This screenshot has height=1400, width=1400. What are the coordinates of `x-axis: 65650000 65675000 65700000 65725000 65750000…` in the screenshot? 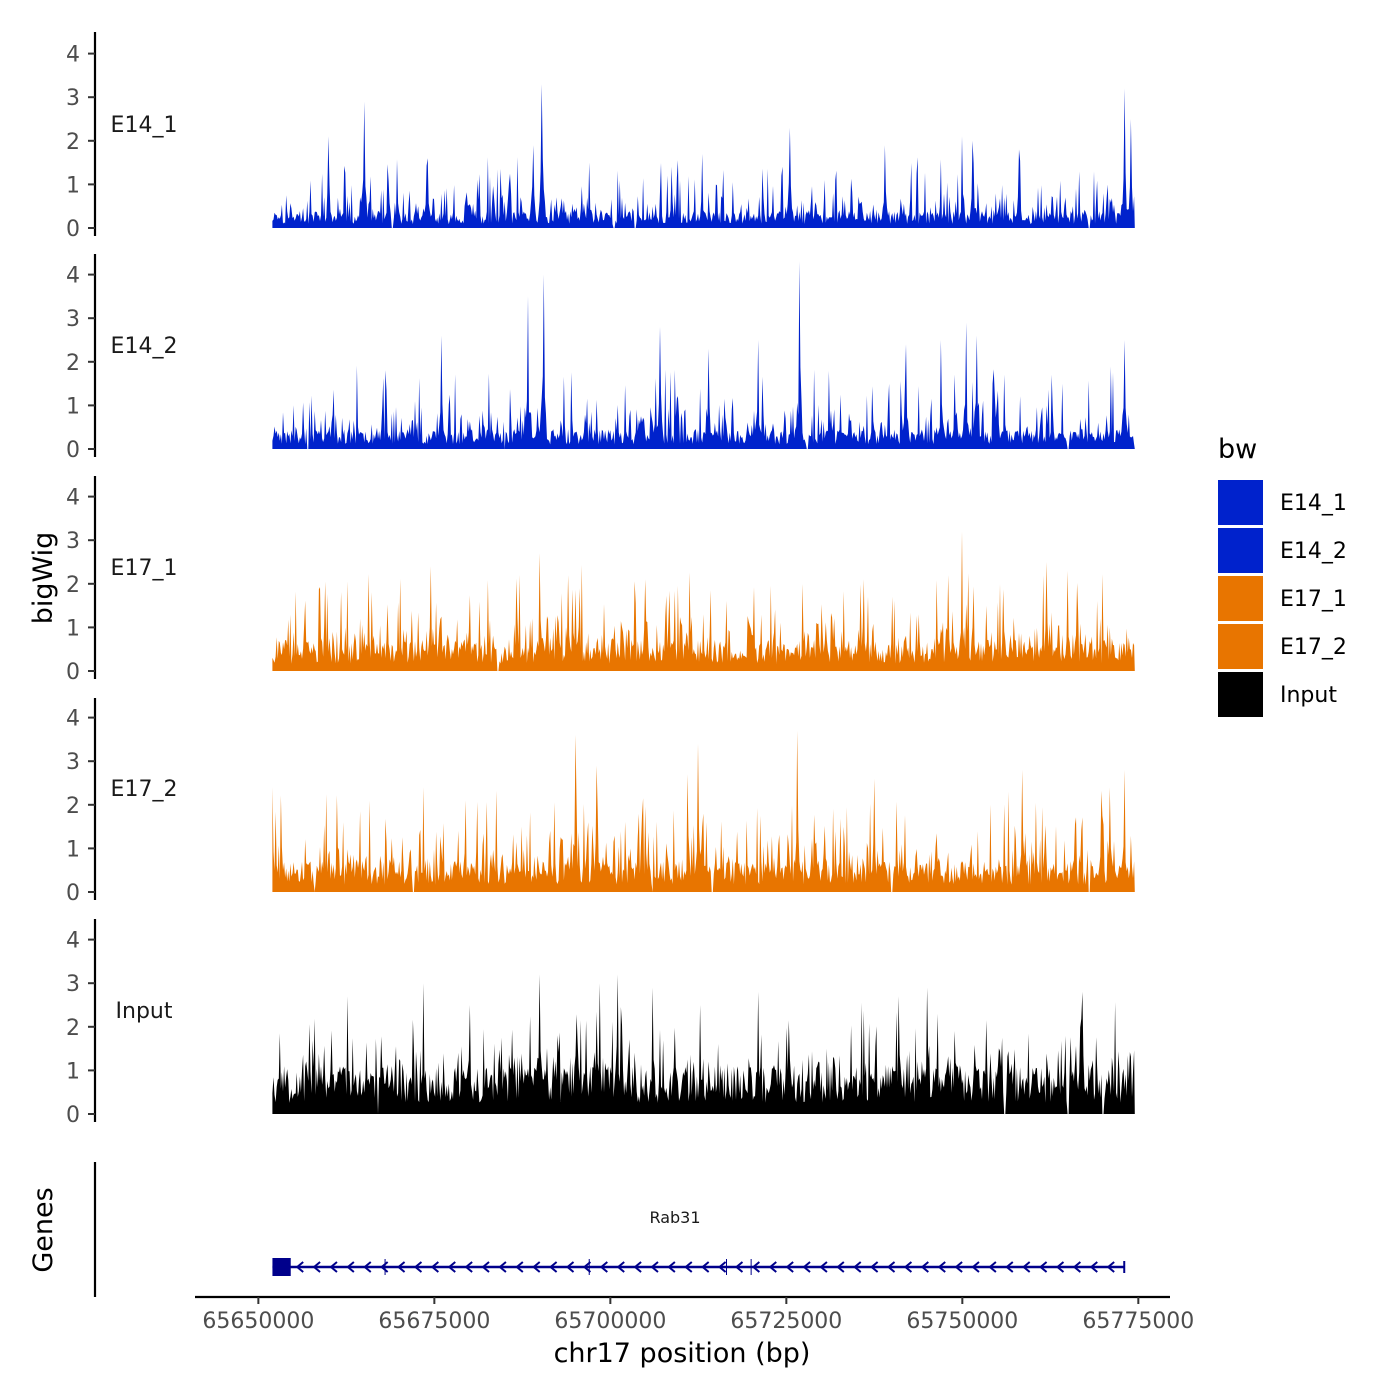 It's located at (694, 1314).